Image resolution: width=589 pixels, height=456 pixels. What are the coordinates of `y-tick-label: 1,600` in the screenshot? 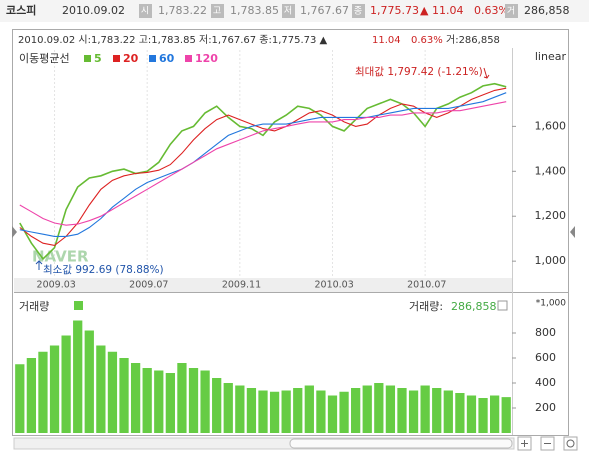 It's located at (551, 125).